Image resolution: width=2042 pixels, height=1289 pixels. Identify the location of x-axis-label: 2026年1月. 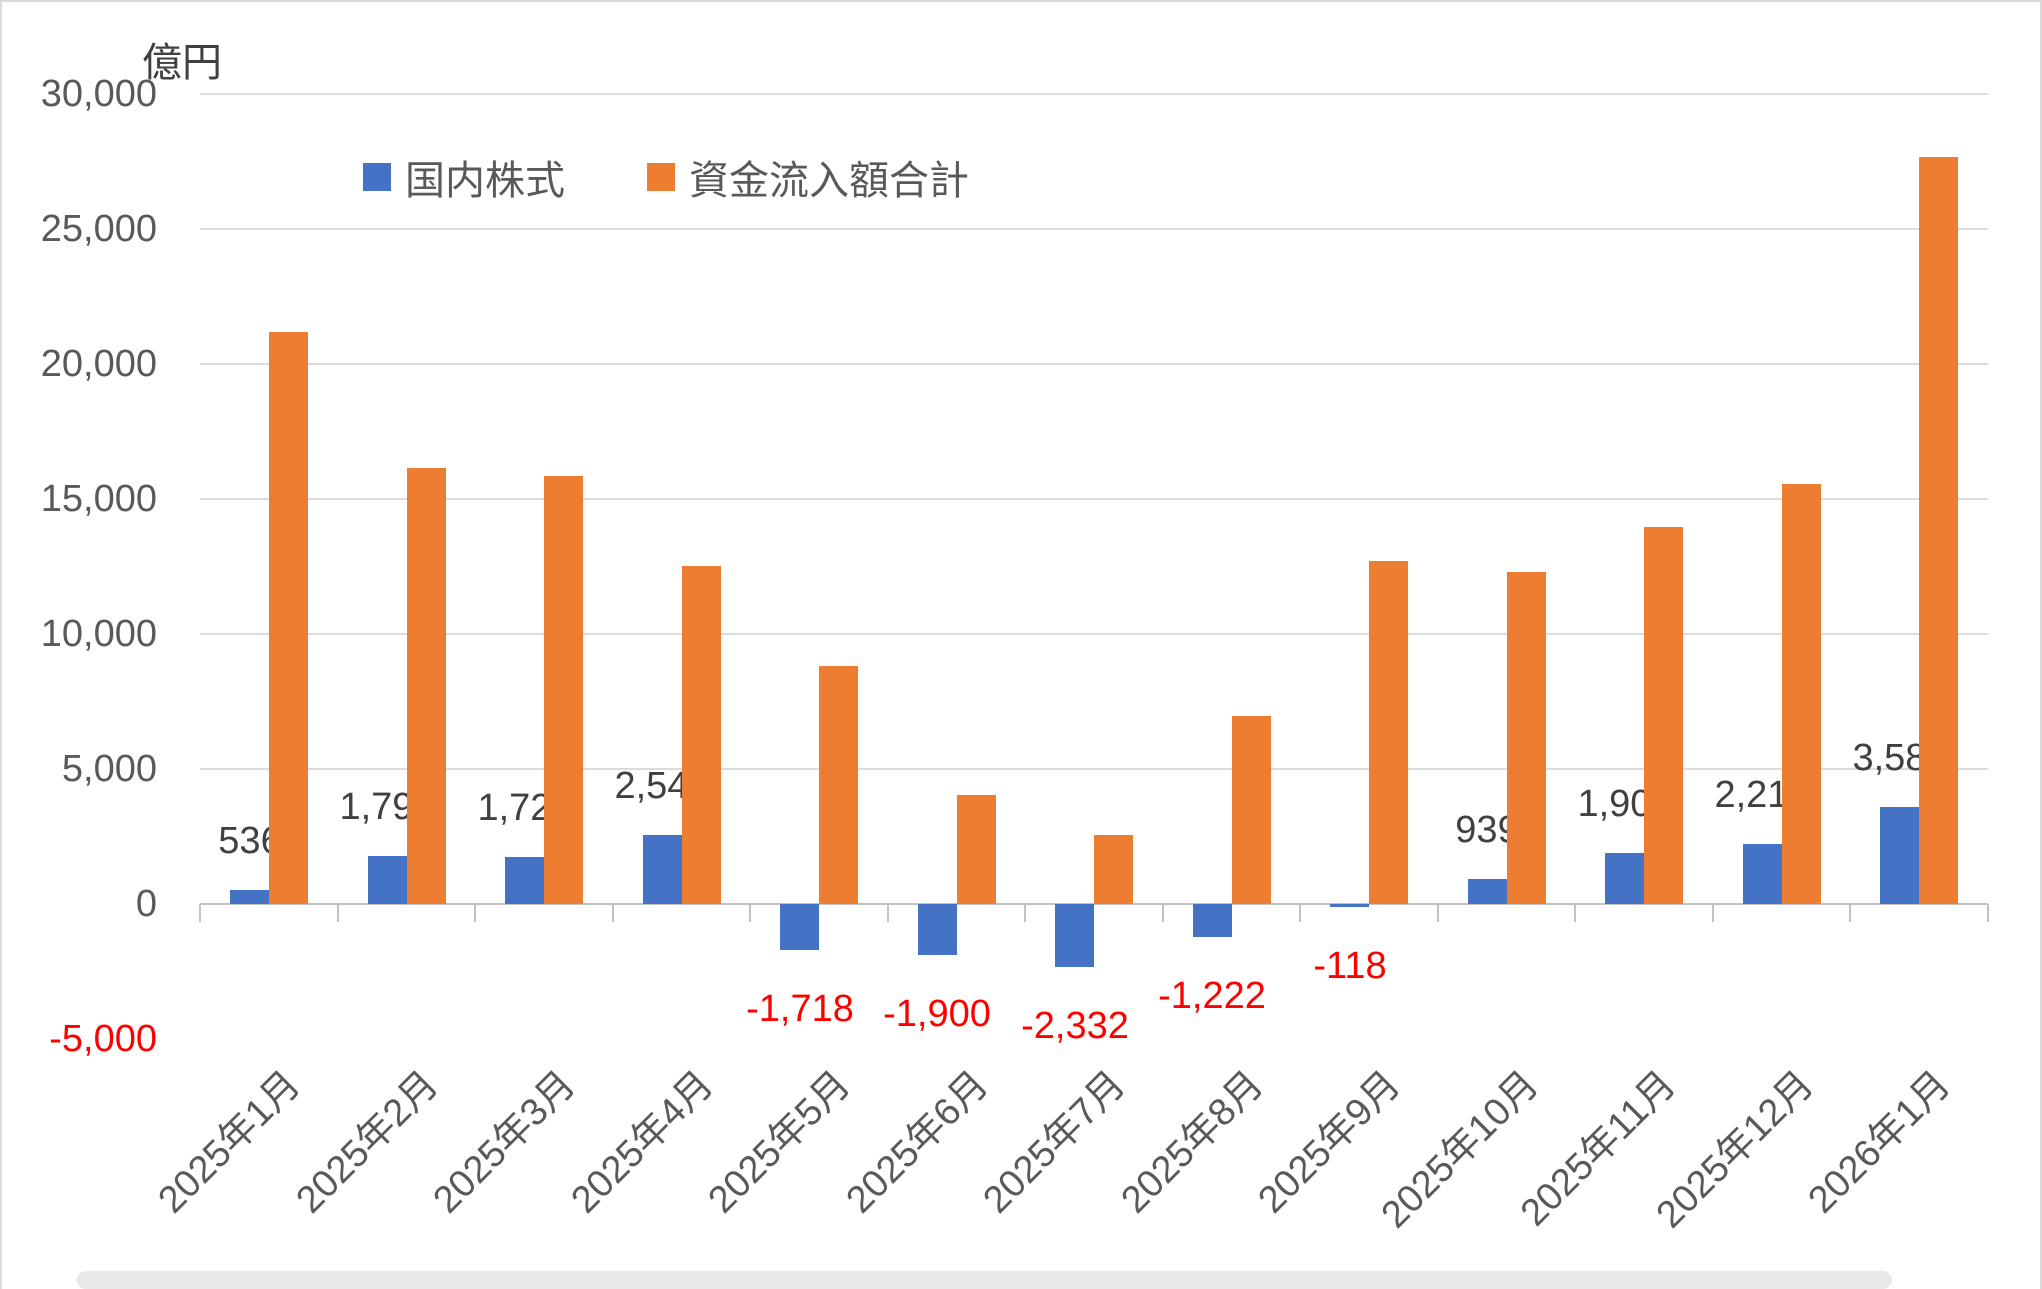
(1879, 1142).